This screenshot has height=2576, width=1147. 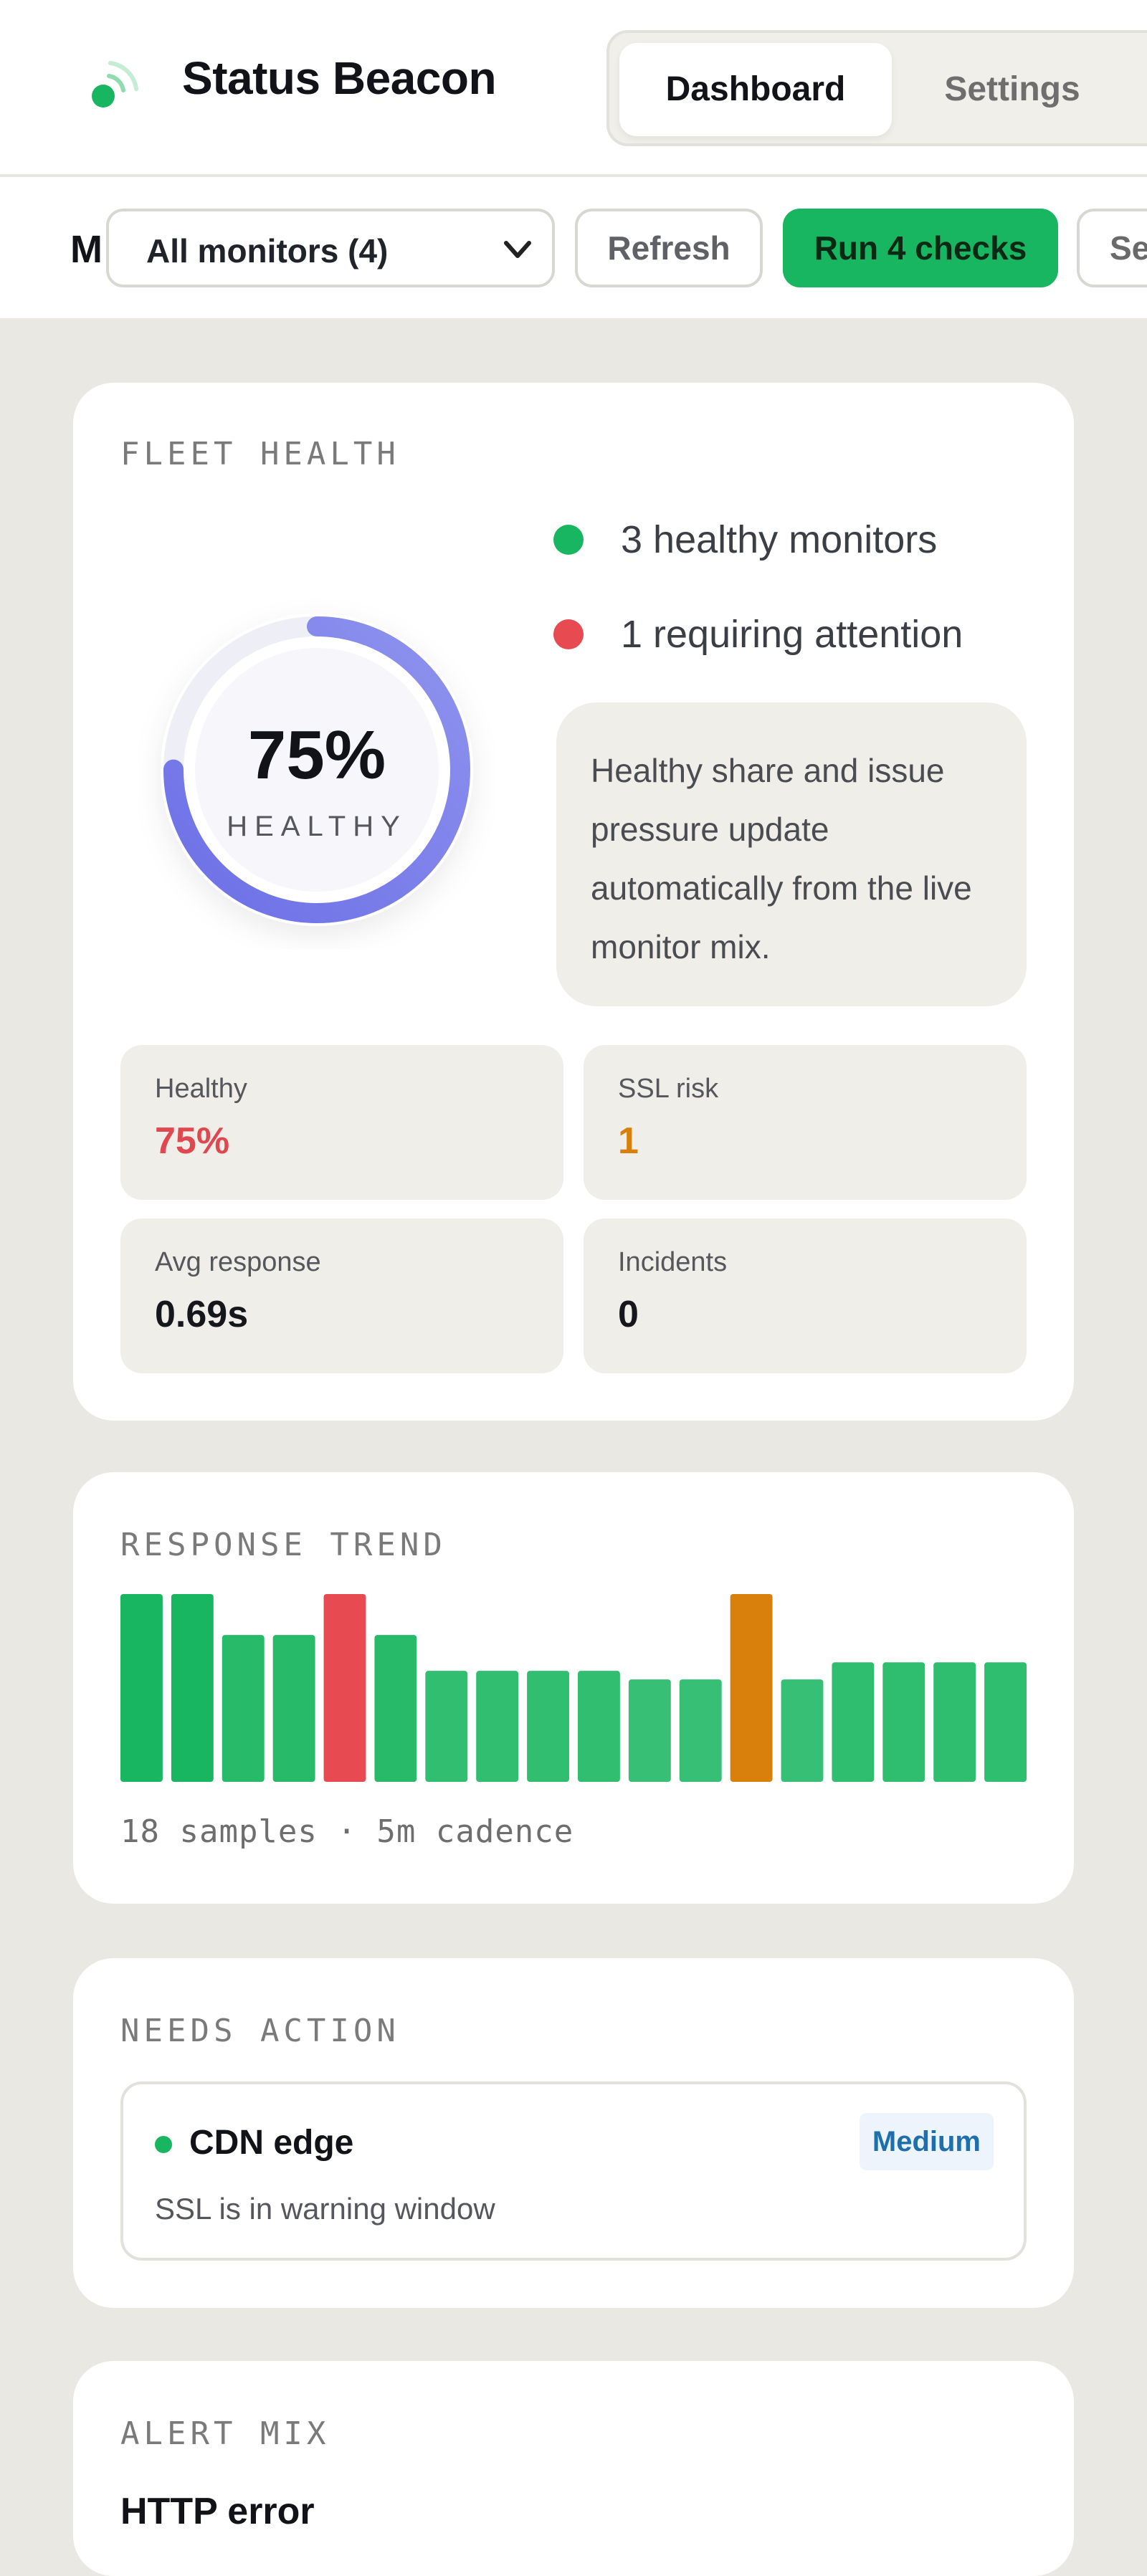 I want to click on response-trend-title: RESPONSE TREND, so click(x=283, y=1545).